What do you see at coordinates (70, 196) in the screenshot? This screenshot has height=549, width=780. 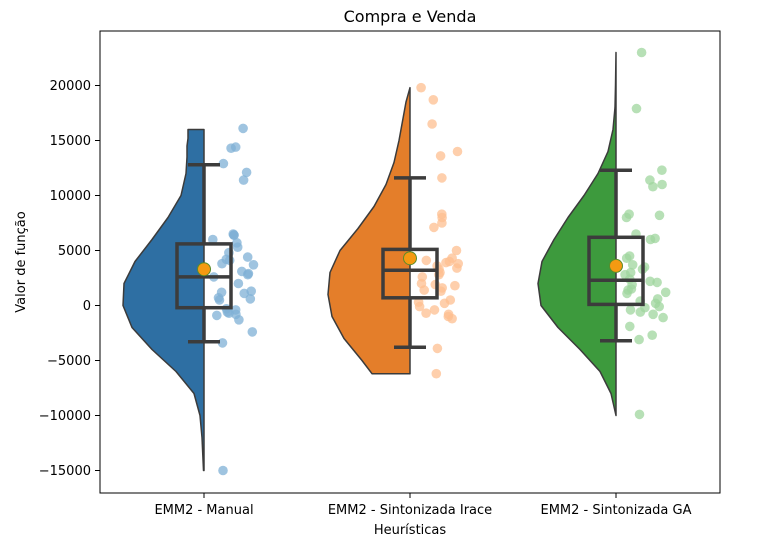 I see `y-tick-label: 10000` at bounding box center [70, 196].